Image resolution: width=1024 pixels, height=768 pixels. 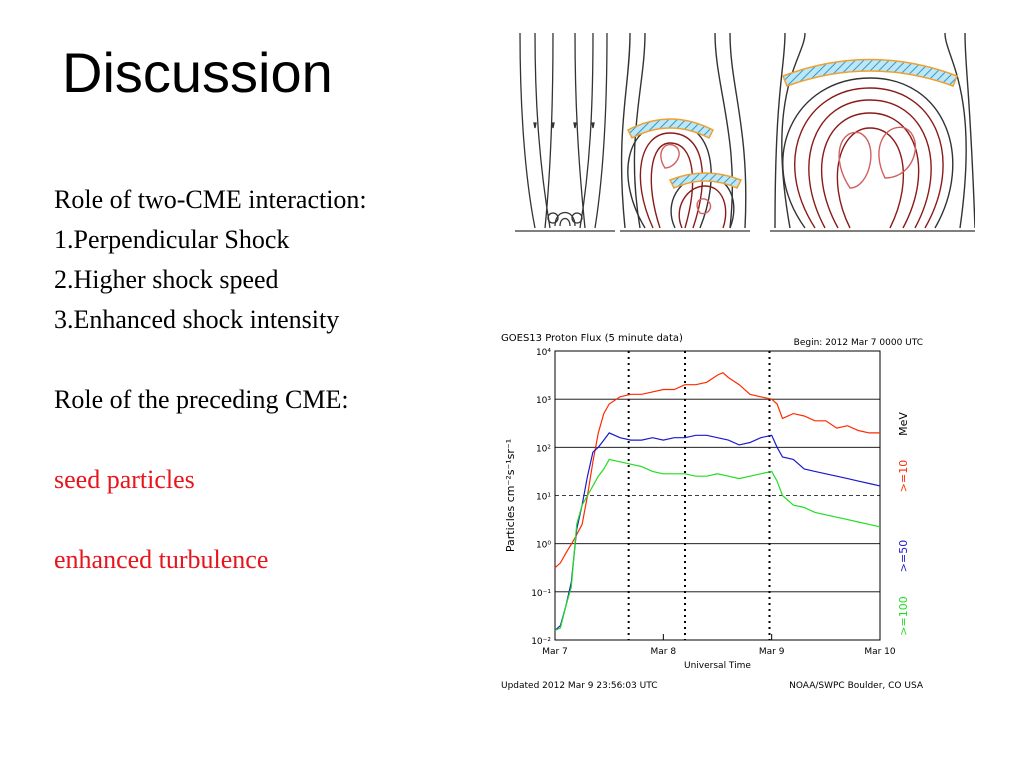 I want to click on legend-label-1: >=50, so click(x=903, y=556).